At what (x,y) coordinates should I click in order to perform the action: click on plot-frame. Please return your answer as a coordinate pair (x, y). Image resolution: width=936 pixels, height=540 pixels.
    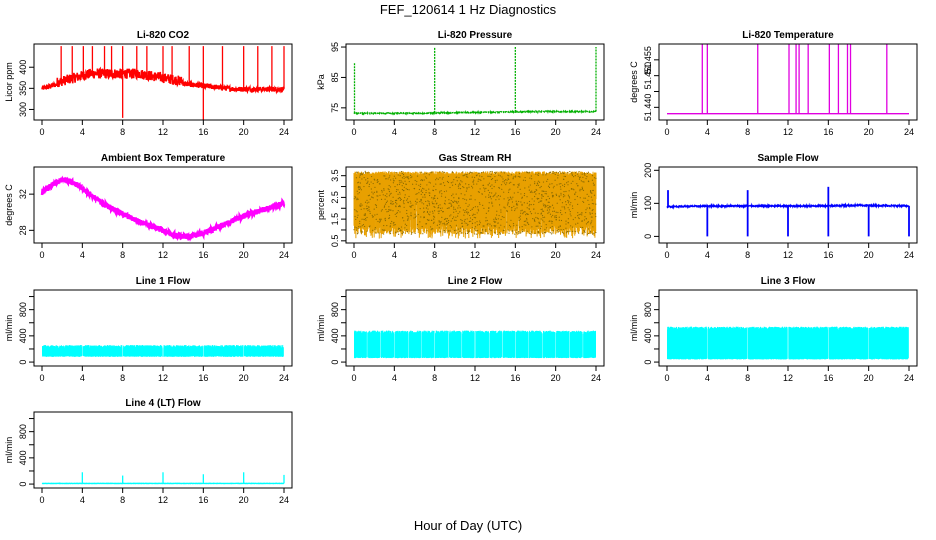
    Looking at the image, I should click on (475, 82).